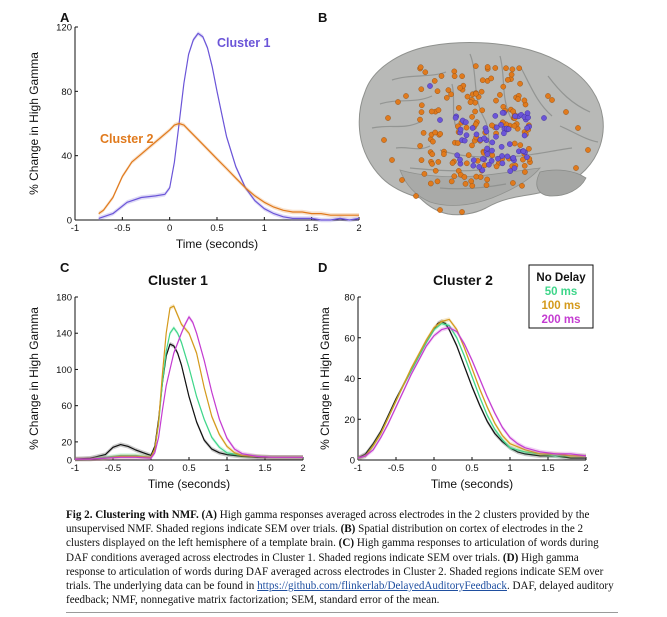  What do you see at coordinates (132, 515) in the screenshot?
I see `caption-label: Fig 2. Clustering with NMF.` at bounding box center [132, 515].